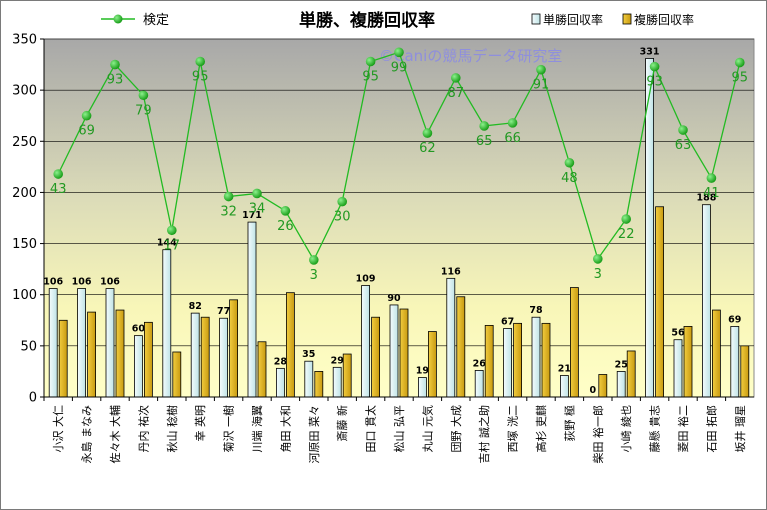 This screenshot has height=510, width=767. I want to click on line-point-label: 63, so click(683, 145).